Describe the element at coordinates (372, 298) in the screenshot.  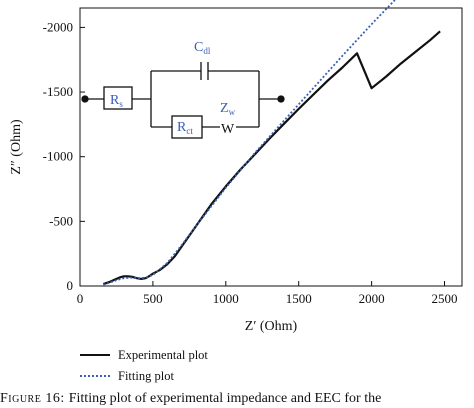
I see `x-tick-label: 2000` at that location.